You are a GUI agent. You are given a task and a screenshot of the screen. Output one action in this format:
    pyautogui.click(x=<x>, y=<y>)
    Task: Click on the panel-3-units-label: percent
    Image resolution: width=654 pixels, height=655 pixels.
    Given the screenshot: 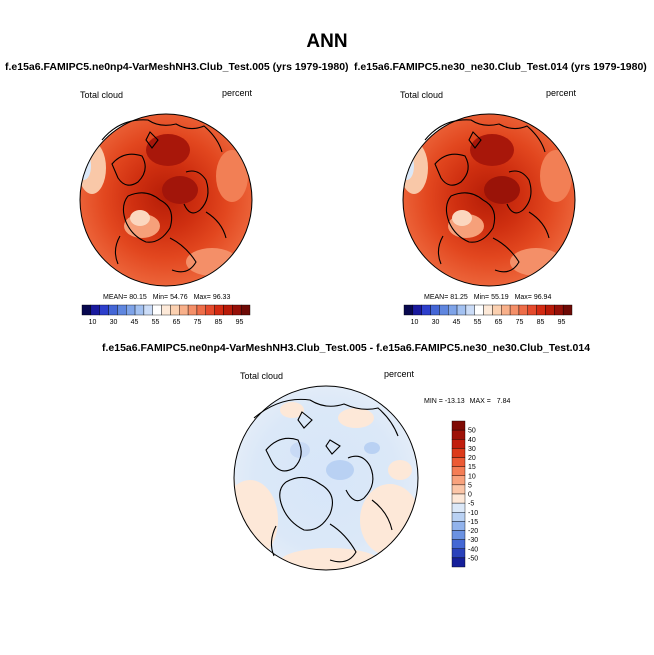 What is the action you would take?
    pyautogui.click(x=399, y=374)
    